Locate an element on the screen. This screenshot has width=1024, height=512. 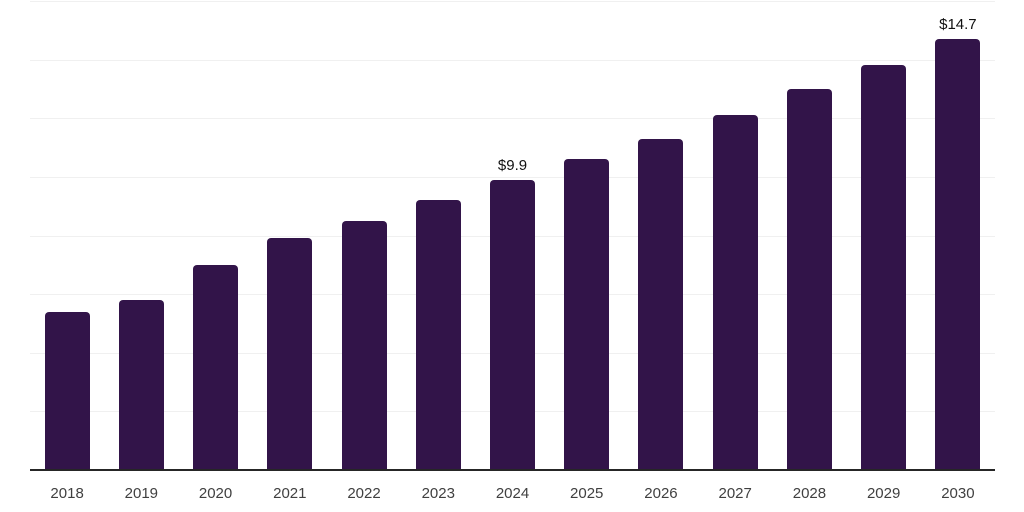
data-label-2030: $14.7 is located at coordinates (958, 25).